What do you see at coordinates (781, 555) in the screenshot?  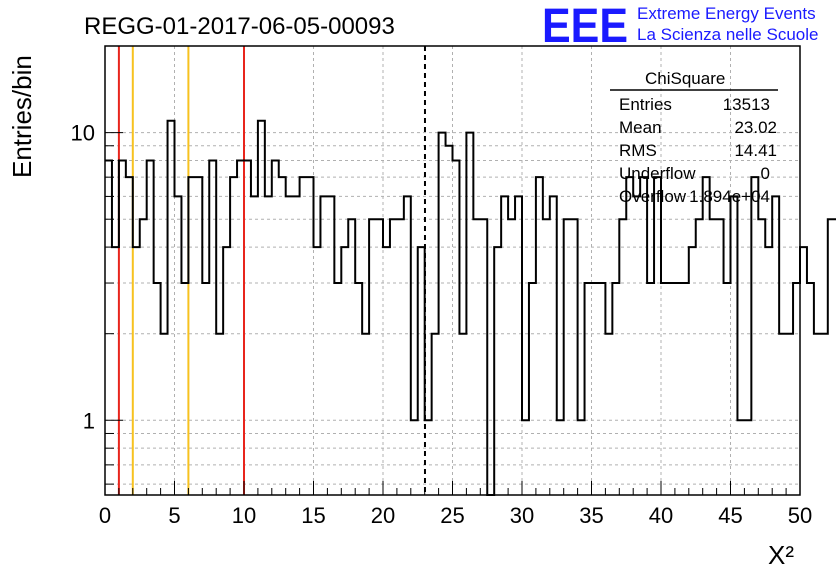 I see `x-axis-title: X²` at bounding box center [781, 555].